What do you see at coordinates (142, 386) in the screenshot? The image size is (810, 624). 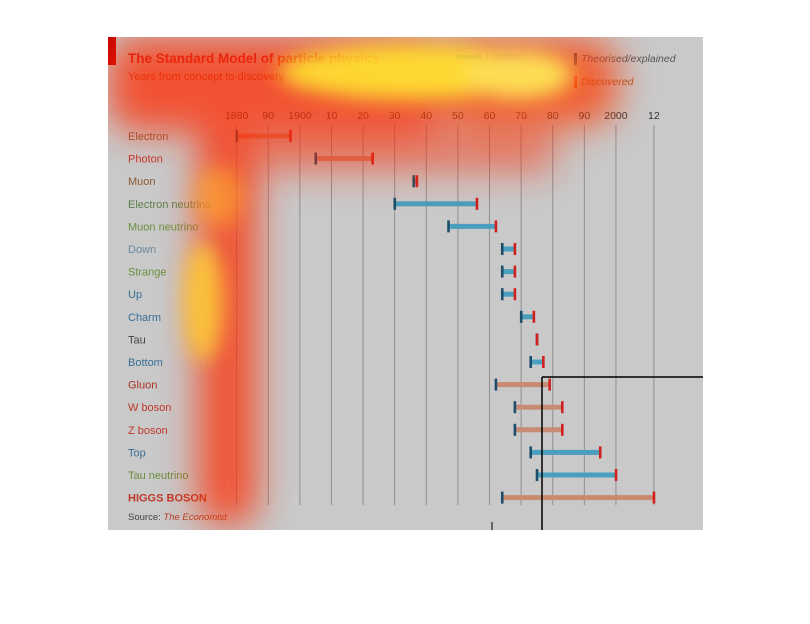 I see `row-label: Gluon` at bounding box center [142, 386].